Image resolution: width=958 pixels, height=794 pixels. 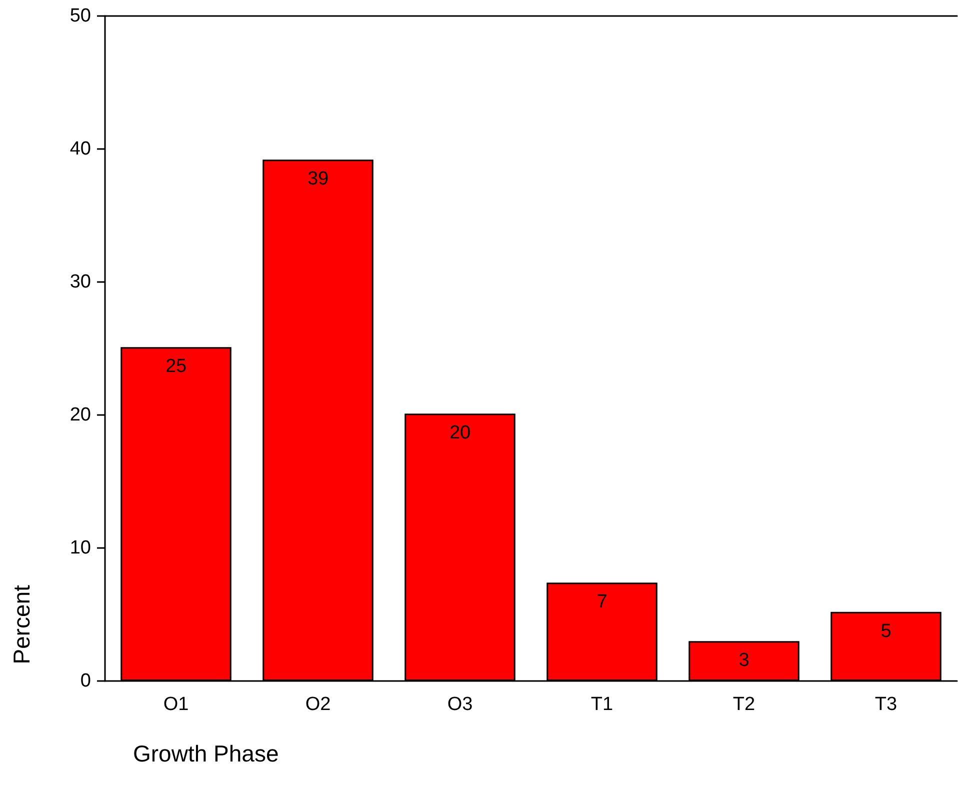 I want to click on data-label: 39, so click(x=318, y=179).